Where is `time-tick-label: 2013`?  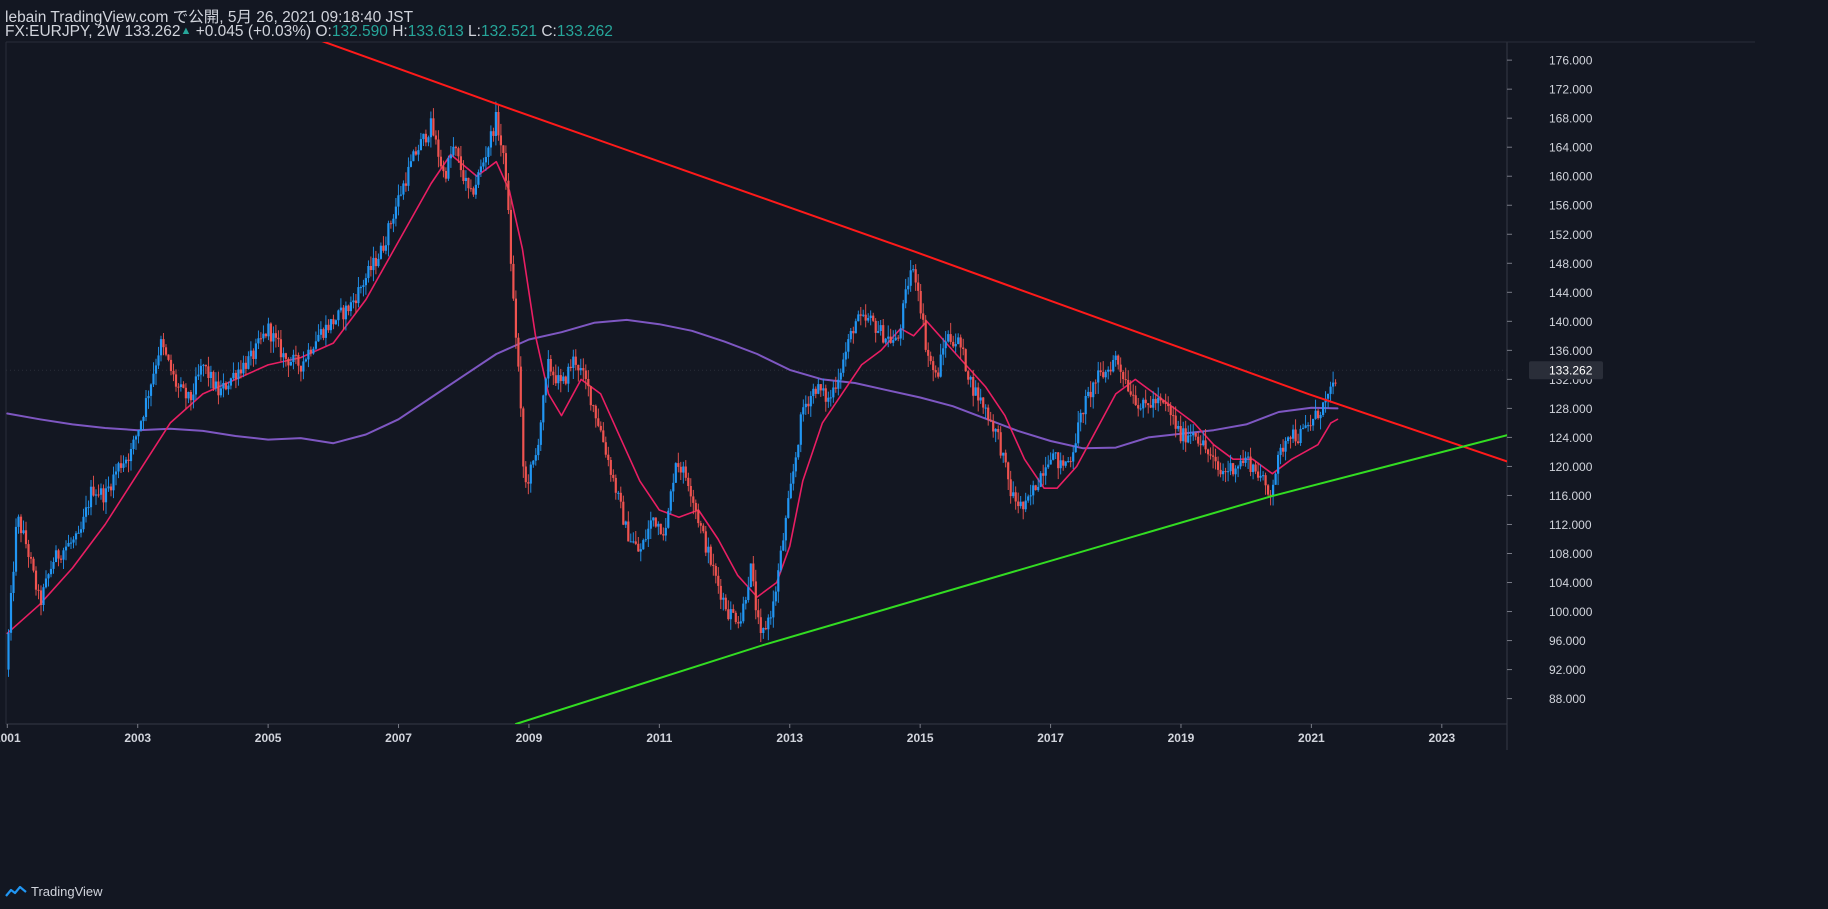 time-tick-label: 2013 is located at coordinates (789, 738).